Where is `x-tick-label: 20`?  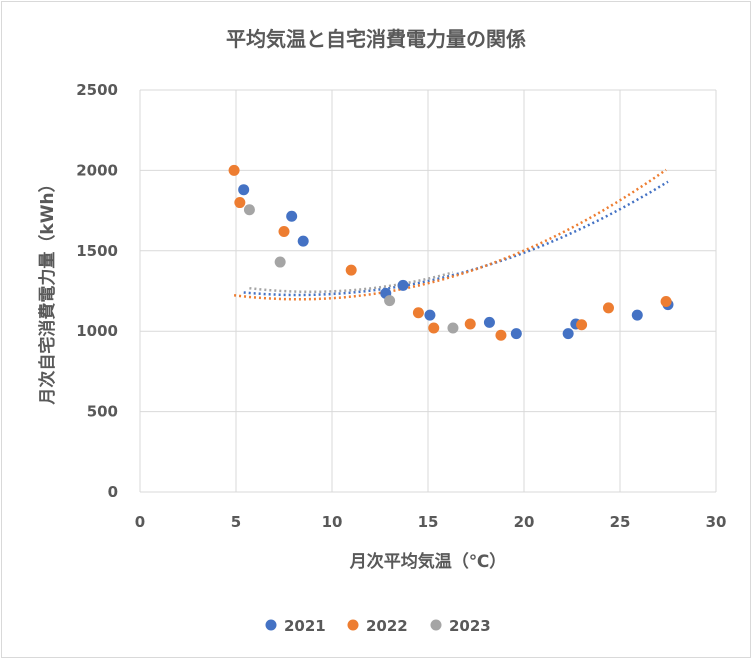
x-tick-label: 20 is located at coordinates (524, 522).